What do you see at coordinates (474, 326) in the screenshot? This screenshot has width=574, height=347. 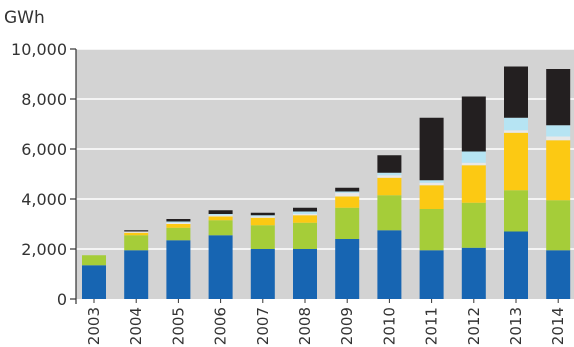 I see `x-tick-label: 2012` at bounding box center [474, 326].